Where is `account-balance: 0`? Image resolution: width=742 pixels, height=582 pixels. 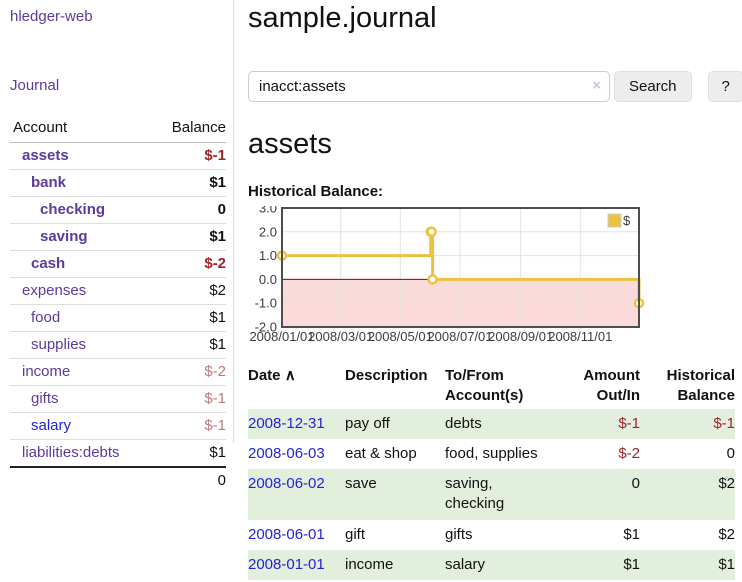
account-balance: 0 is located at coordinates (188, 210).